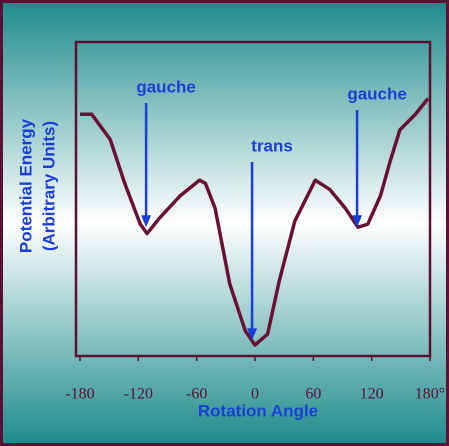  What do you see at coordinates (196, 394) in the screenshot?
I see `x-tick-label: -60` at bounding box center [196, 394].